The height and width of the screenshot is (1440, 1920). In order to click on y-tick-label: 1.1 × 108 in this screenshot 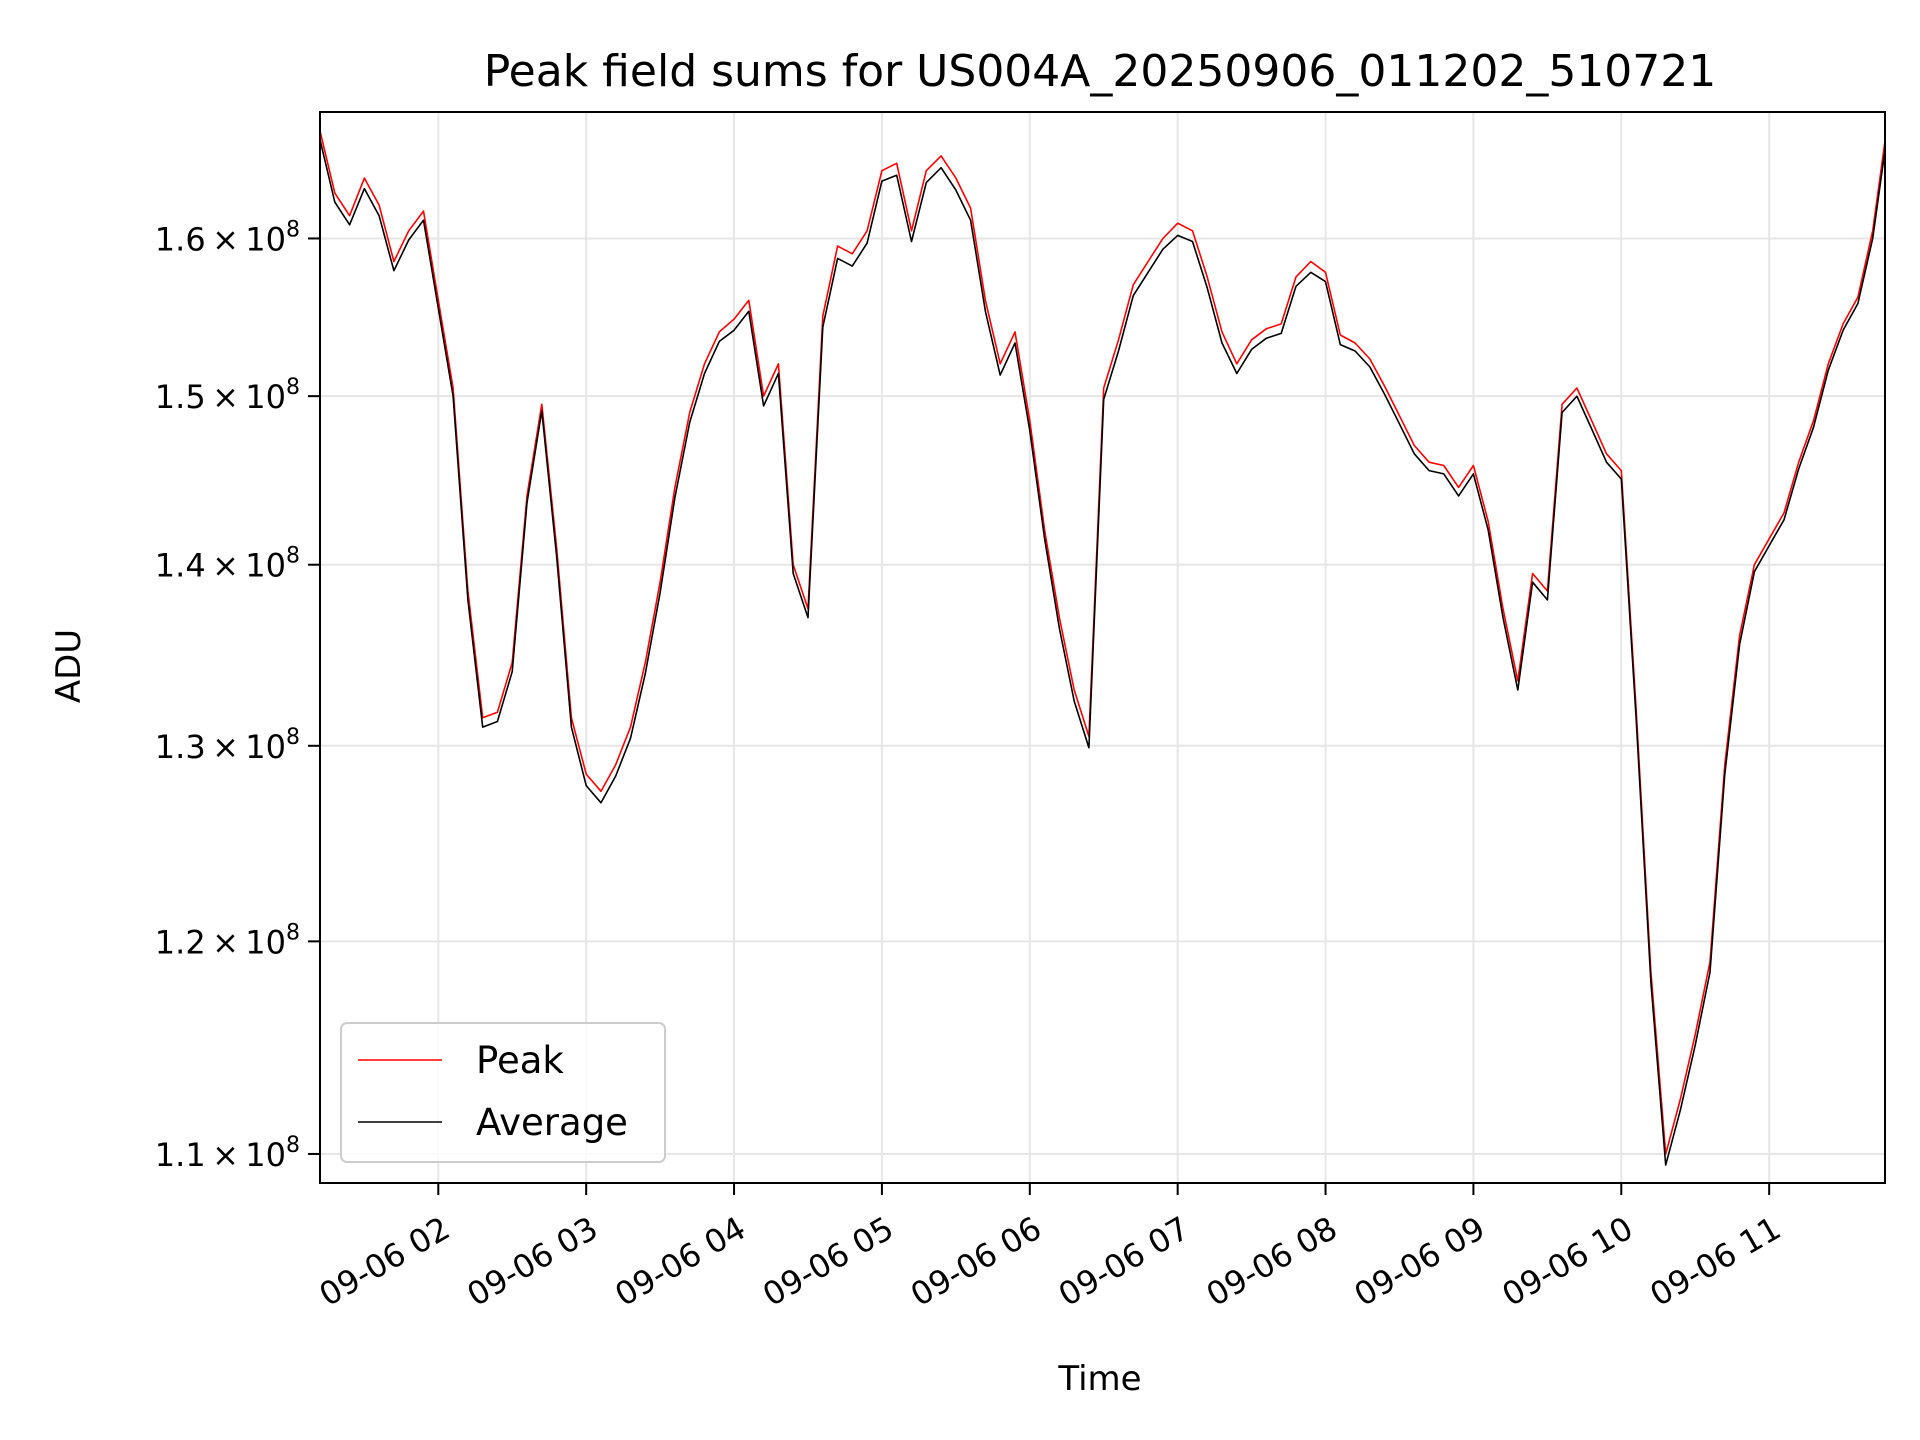, I will do `click(227, 1153)`.